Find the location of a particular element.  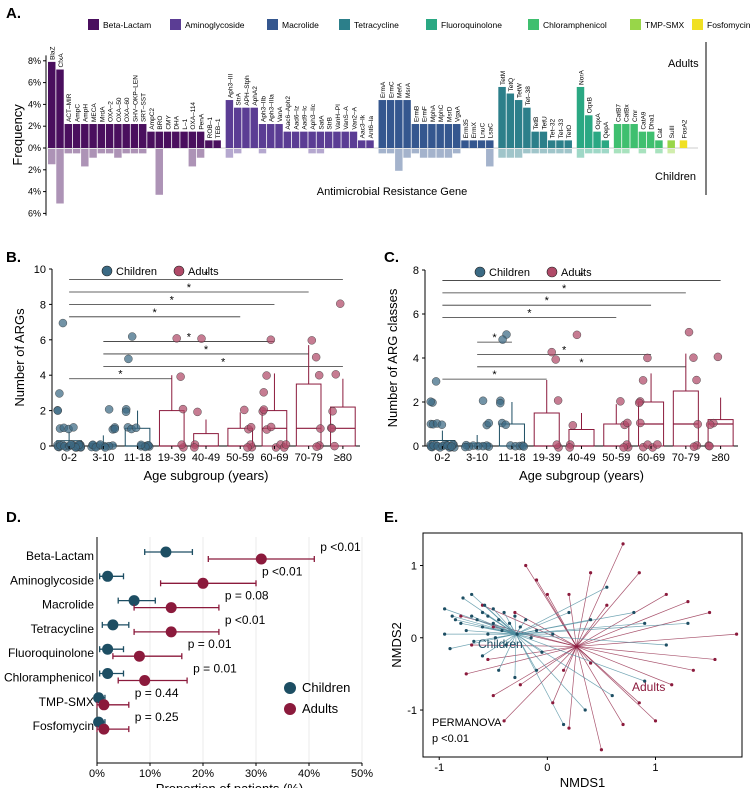

xtick-label: ≥80 is located at coordinates (720, 458).